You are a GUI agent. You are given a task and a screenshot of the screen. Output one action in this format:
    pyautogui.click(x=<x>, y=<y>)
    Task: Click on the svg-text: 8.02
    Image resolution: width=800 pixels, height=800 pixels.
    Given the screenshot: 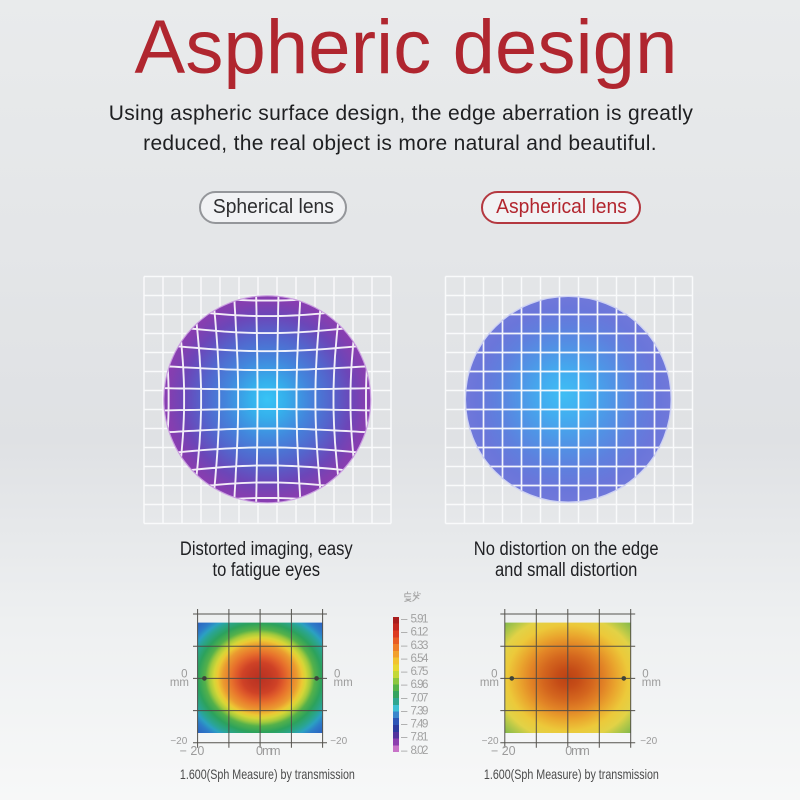 What is the action you would take?
    pyautogui.click(x=420, y=751)
    